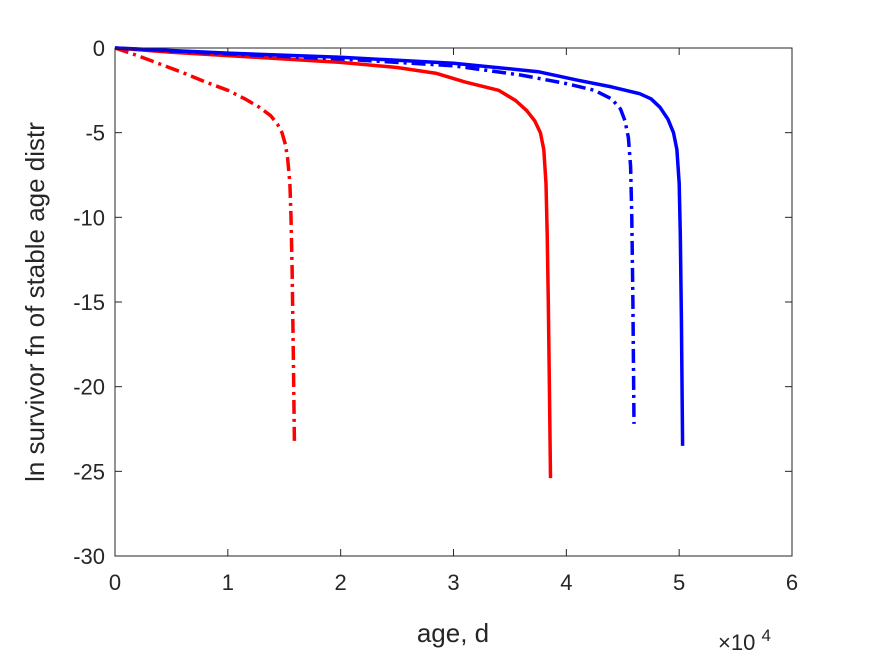 Image resolution: width=875 pixels, height=656 pixels. What do you see at coordinates (89, 302) in the screenshot?
I see `y-tick-label: -15` at bounding box center [89, 302].